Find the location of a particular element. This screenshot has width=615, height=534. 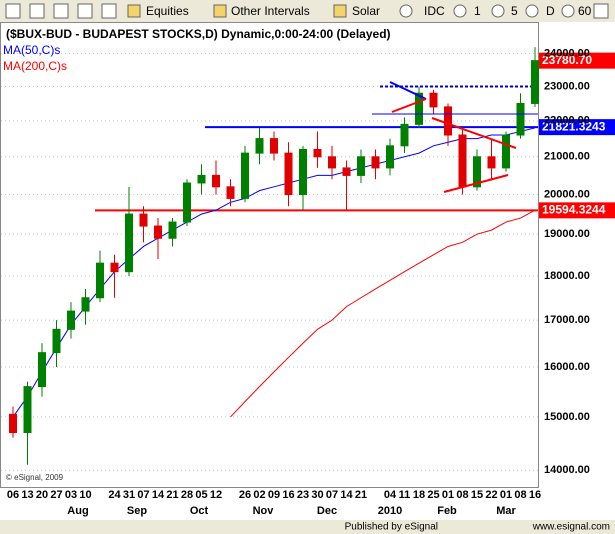

y-tick-label: 17000.00 is located at coordinates (567, 320).